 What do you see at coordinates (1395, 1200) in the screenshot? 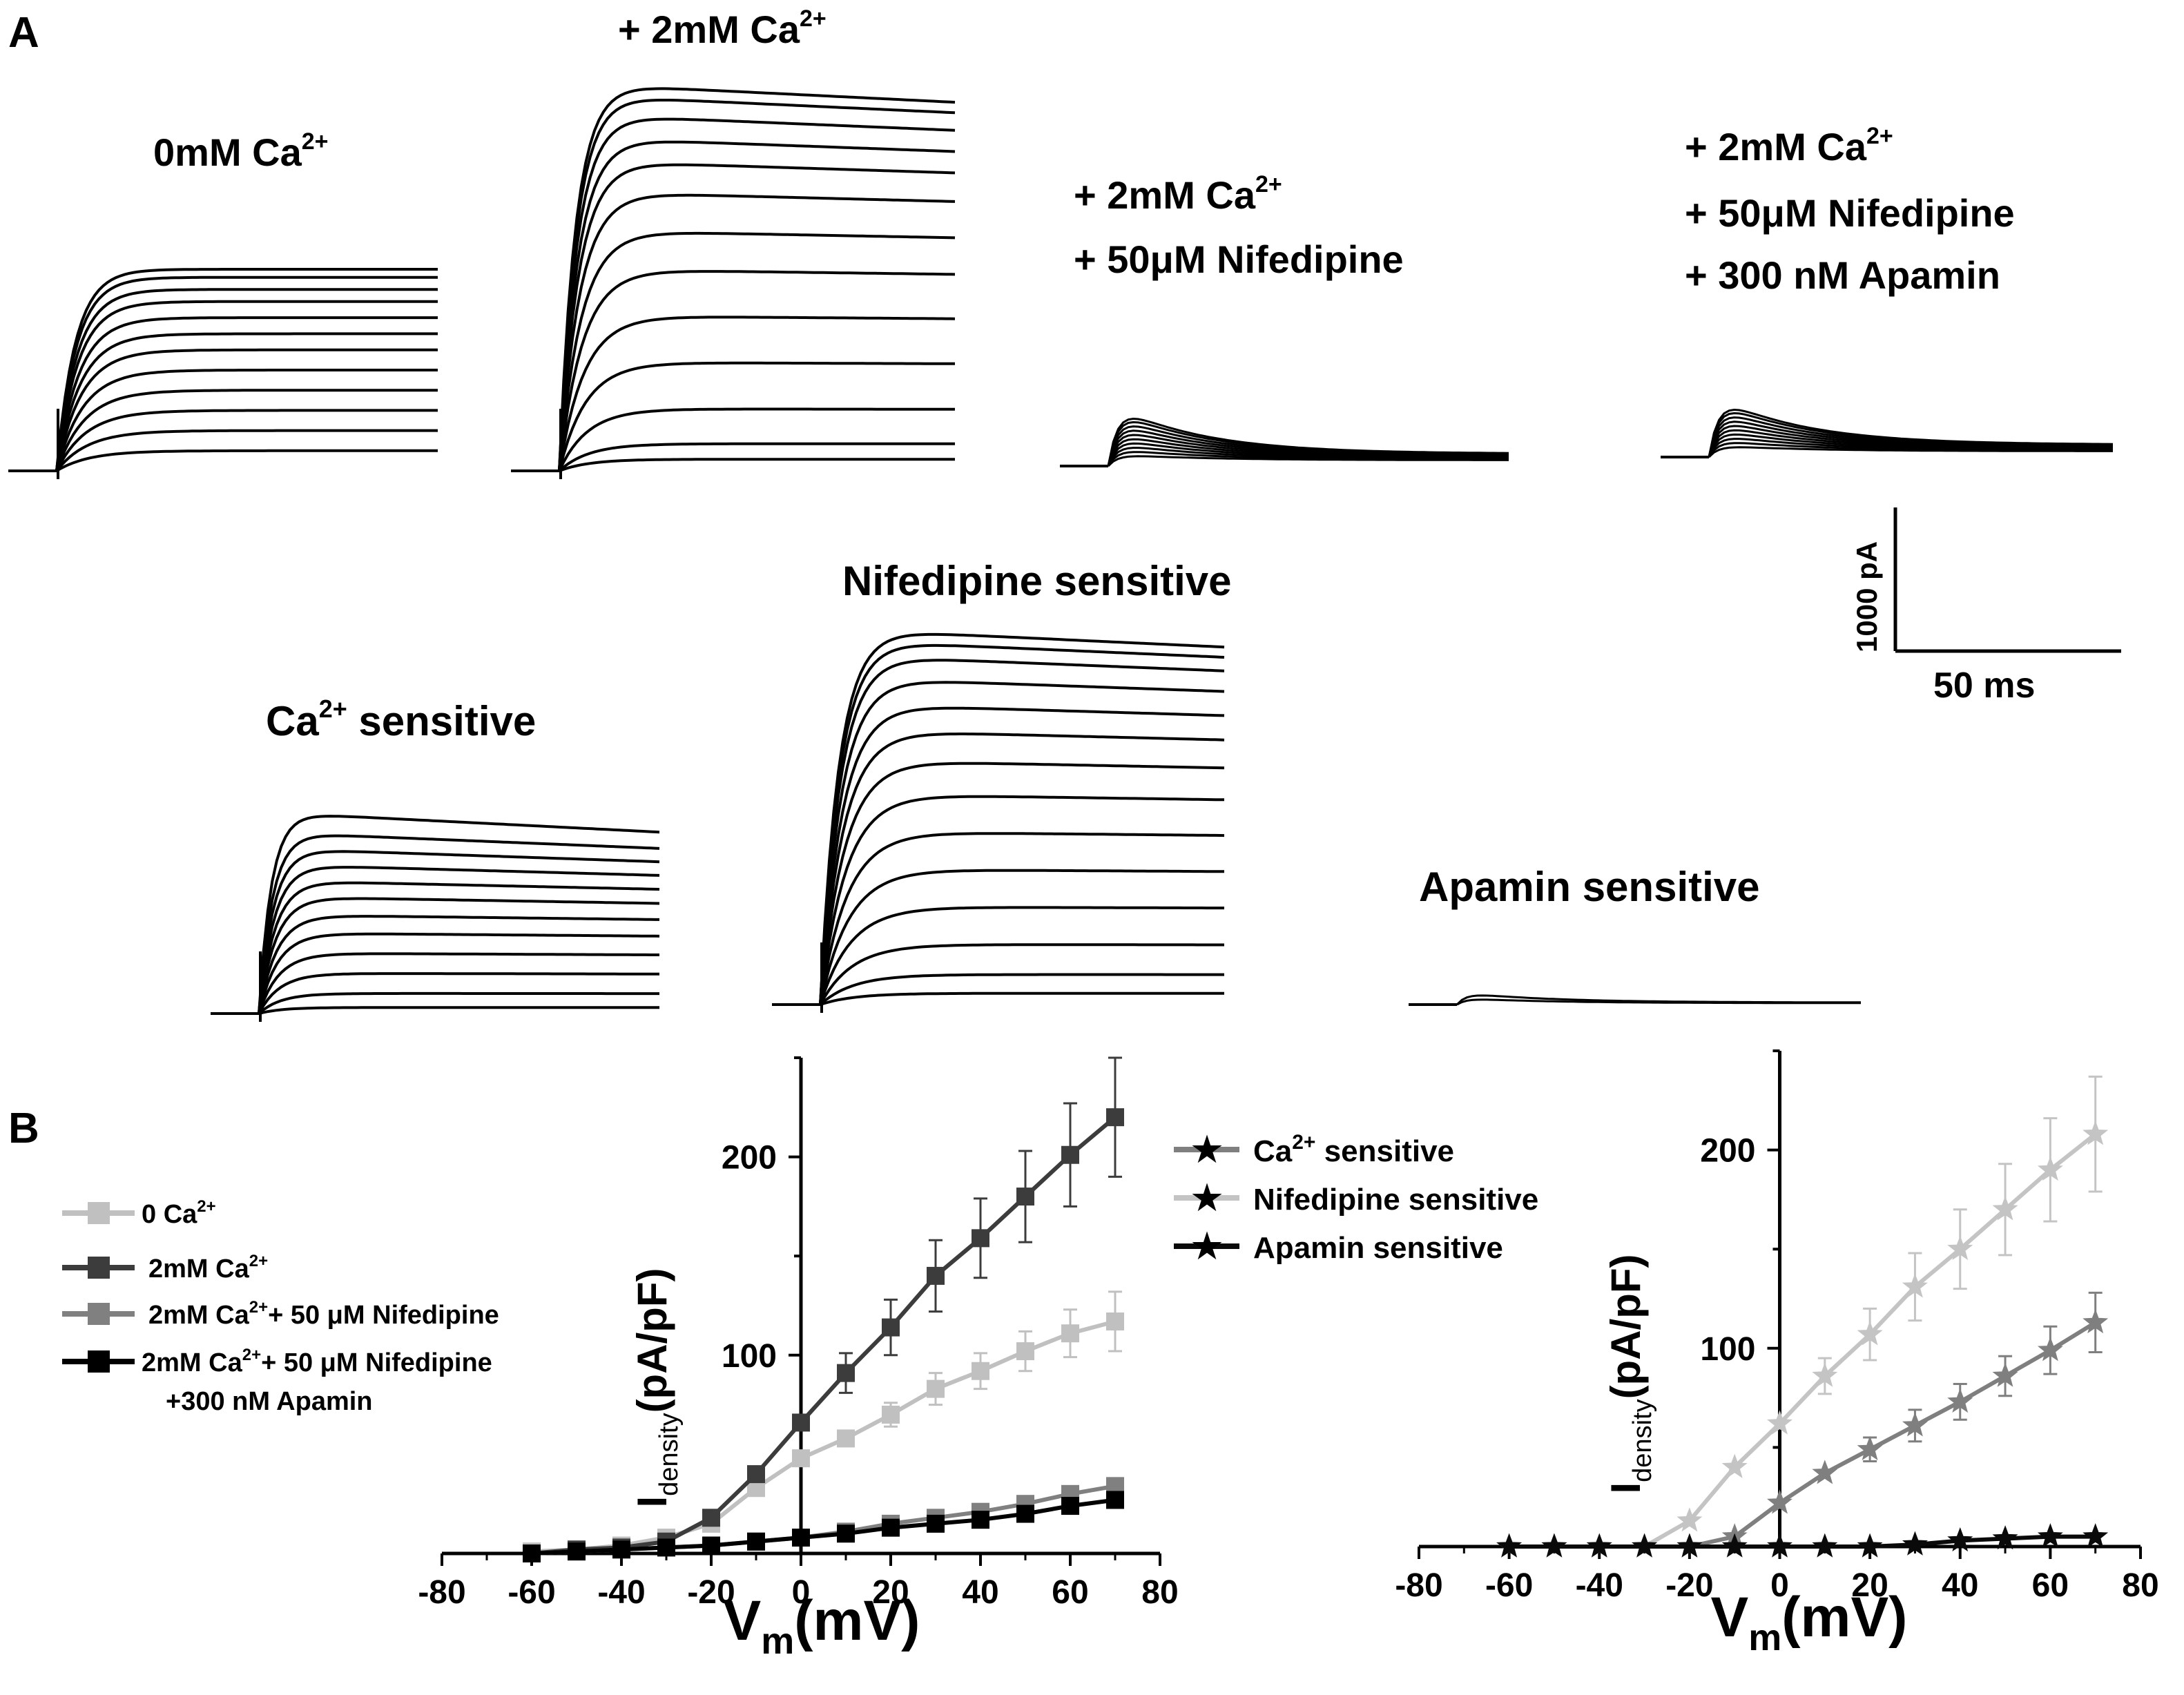
I see `legend-label: Nifedipine sensitive` at bounding box center [1395, 1200].